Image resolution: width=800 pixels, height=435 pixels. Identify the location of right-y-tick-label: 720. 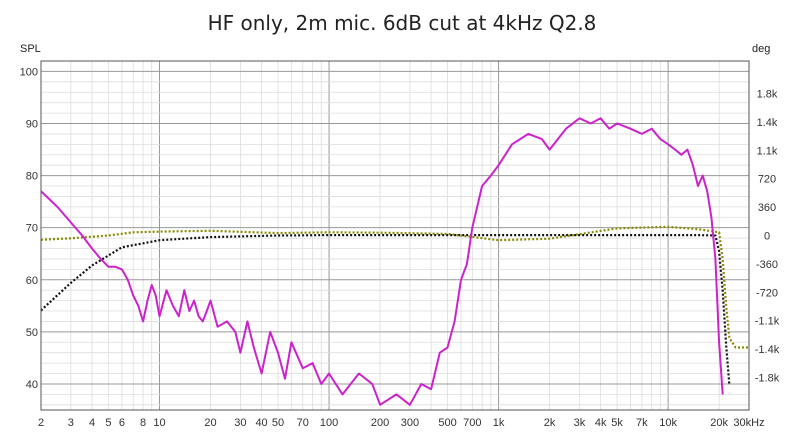
(767, 180).